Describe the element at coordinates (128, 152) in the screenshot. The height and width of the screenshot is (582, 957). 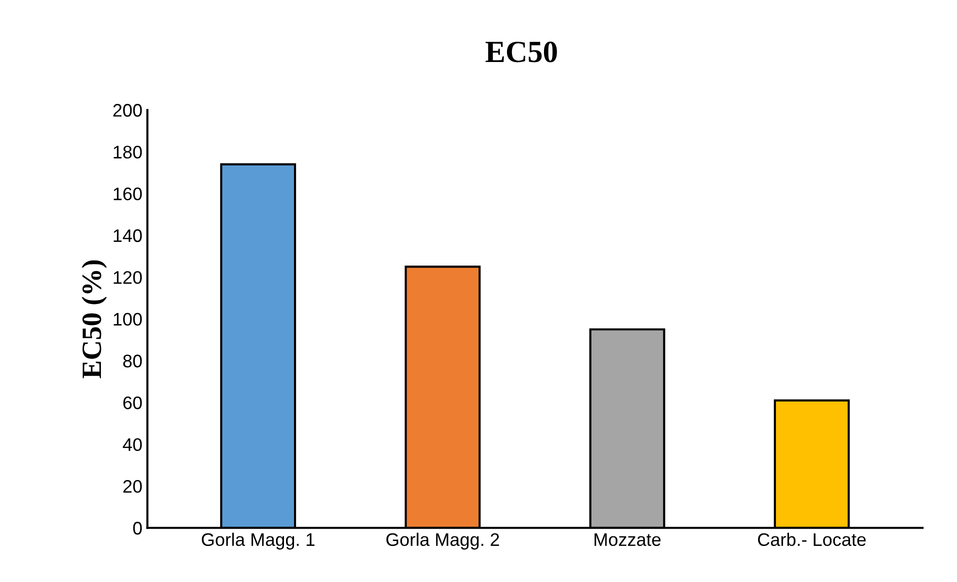
I see `y-tick-label: 180` at that location.